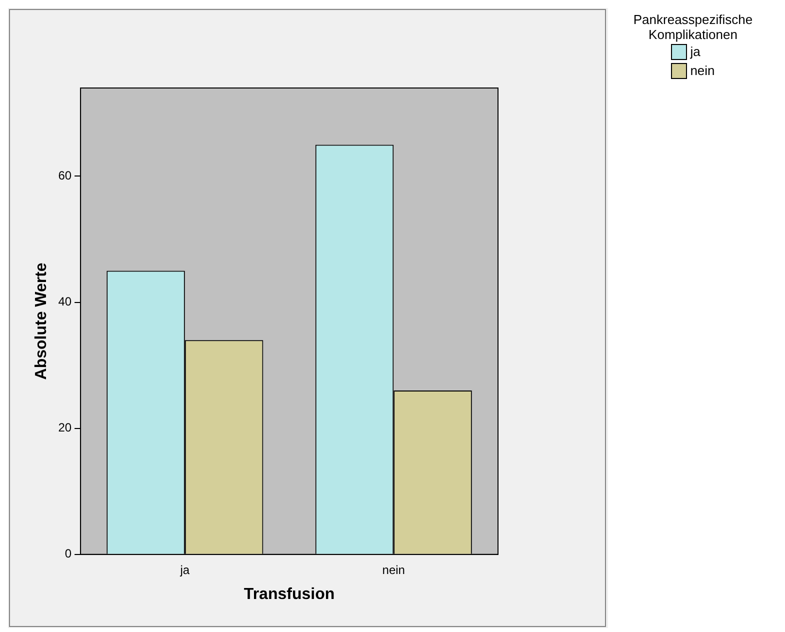  I want to click on y-axis-title: Absolute Werte, so click(41, 321).